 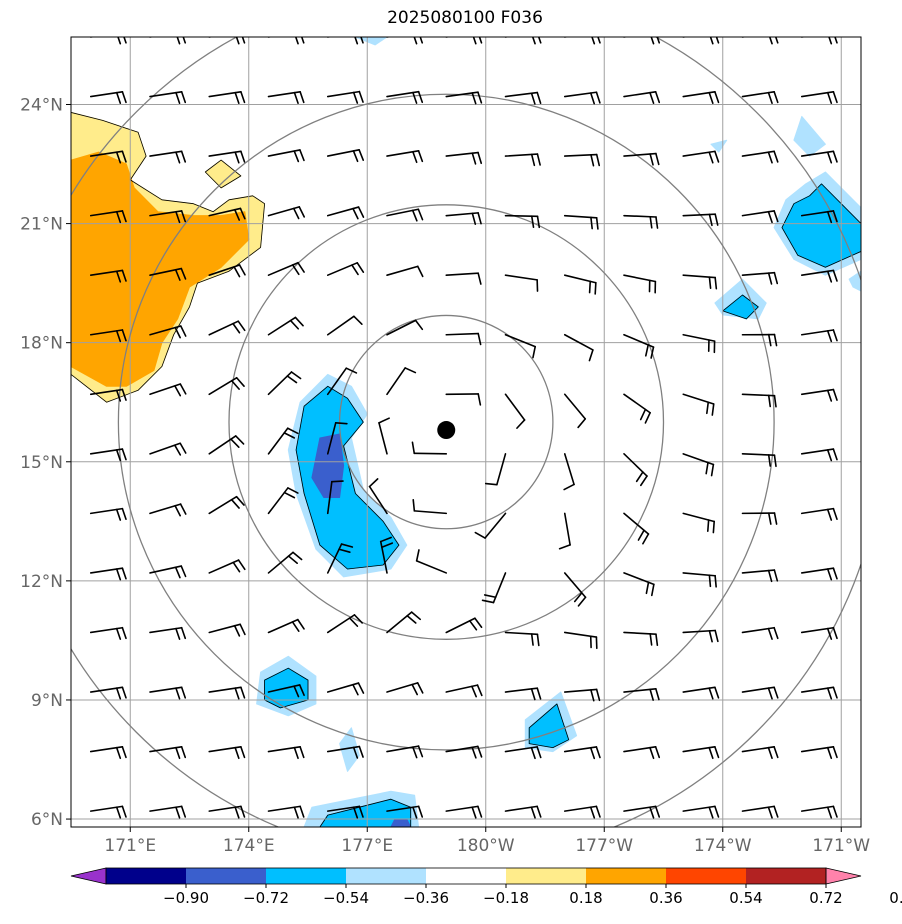 What do you see at coordinates (346, 898) in the screenshot?
I see `colorbar-label: −0.54` at bounding box center [346, 898].